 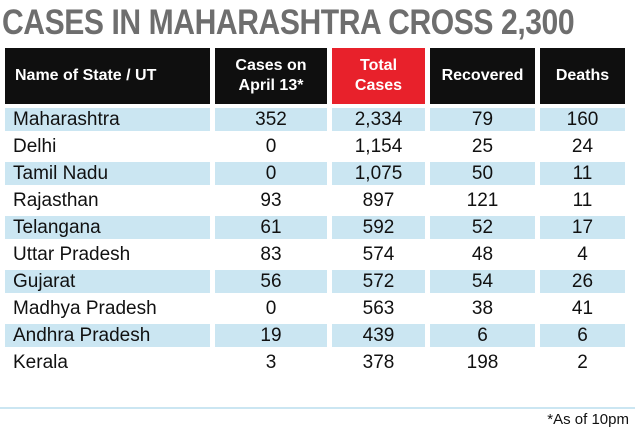 I want to click on cell-recovered: 198, so click(x=482, y=364).